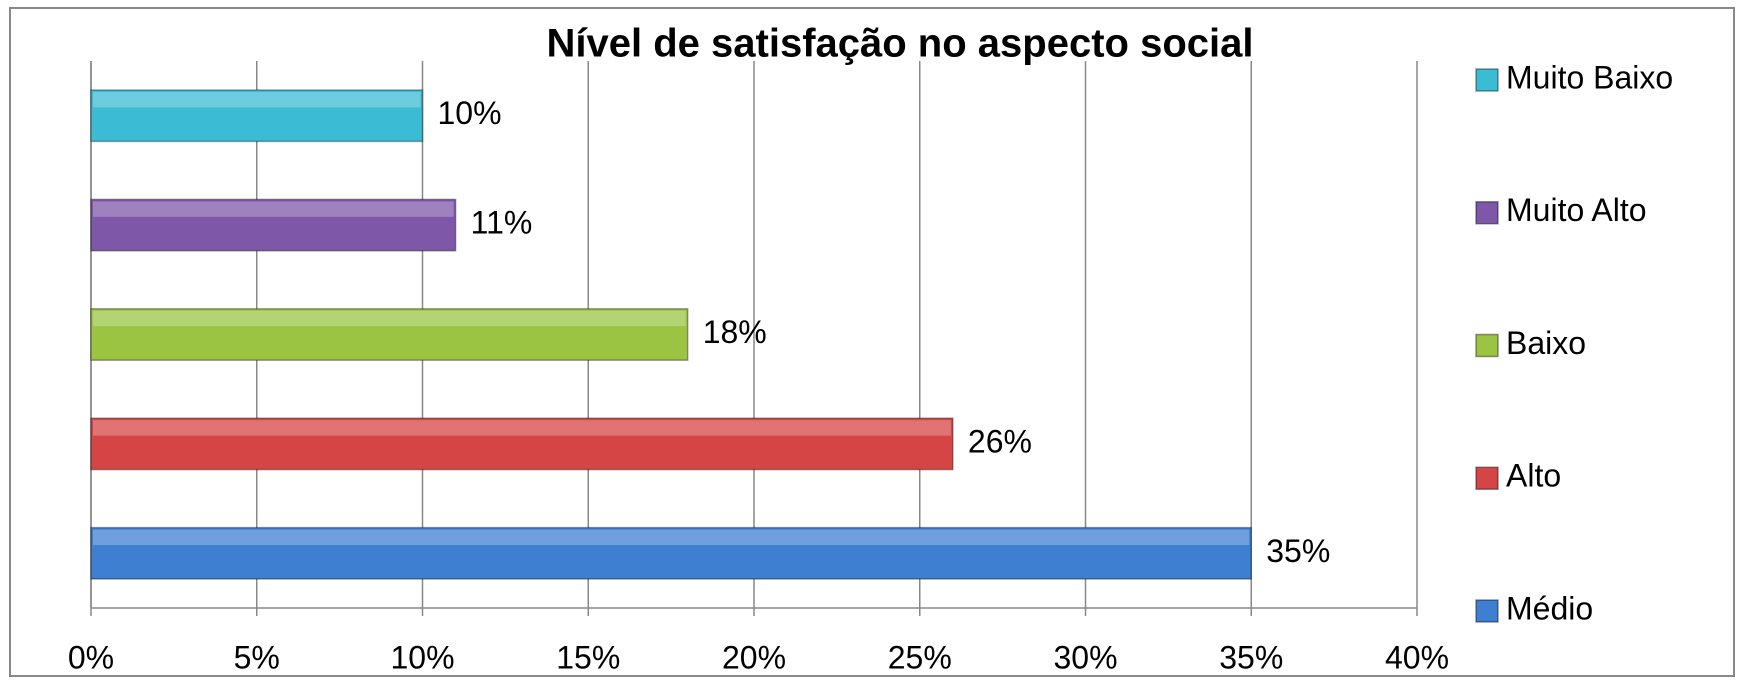  I want to click on legend-label: Muito Baixo, so click(1589, 77).